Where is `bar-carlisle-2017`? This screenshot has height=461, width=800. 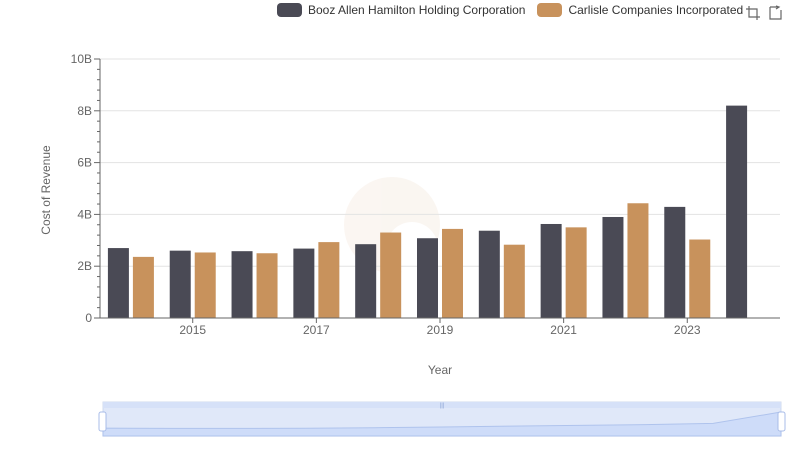 bar-carlisle-2017 is located at coordinates (329, 280).